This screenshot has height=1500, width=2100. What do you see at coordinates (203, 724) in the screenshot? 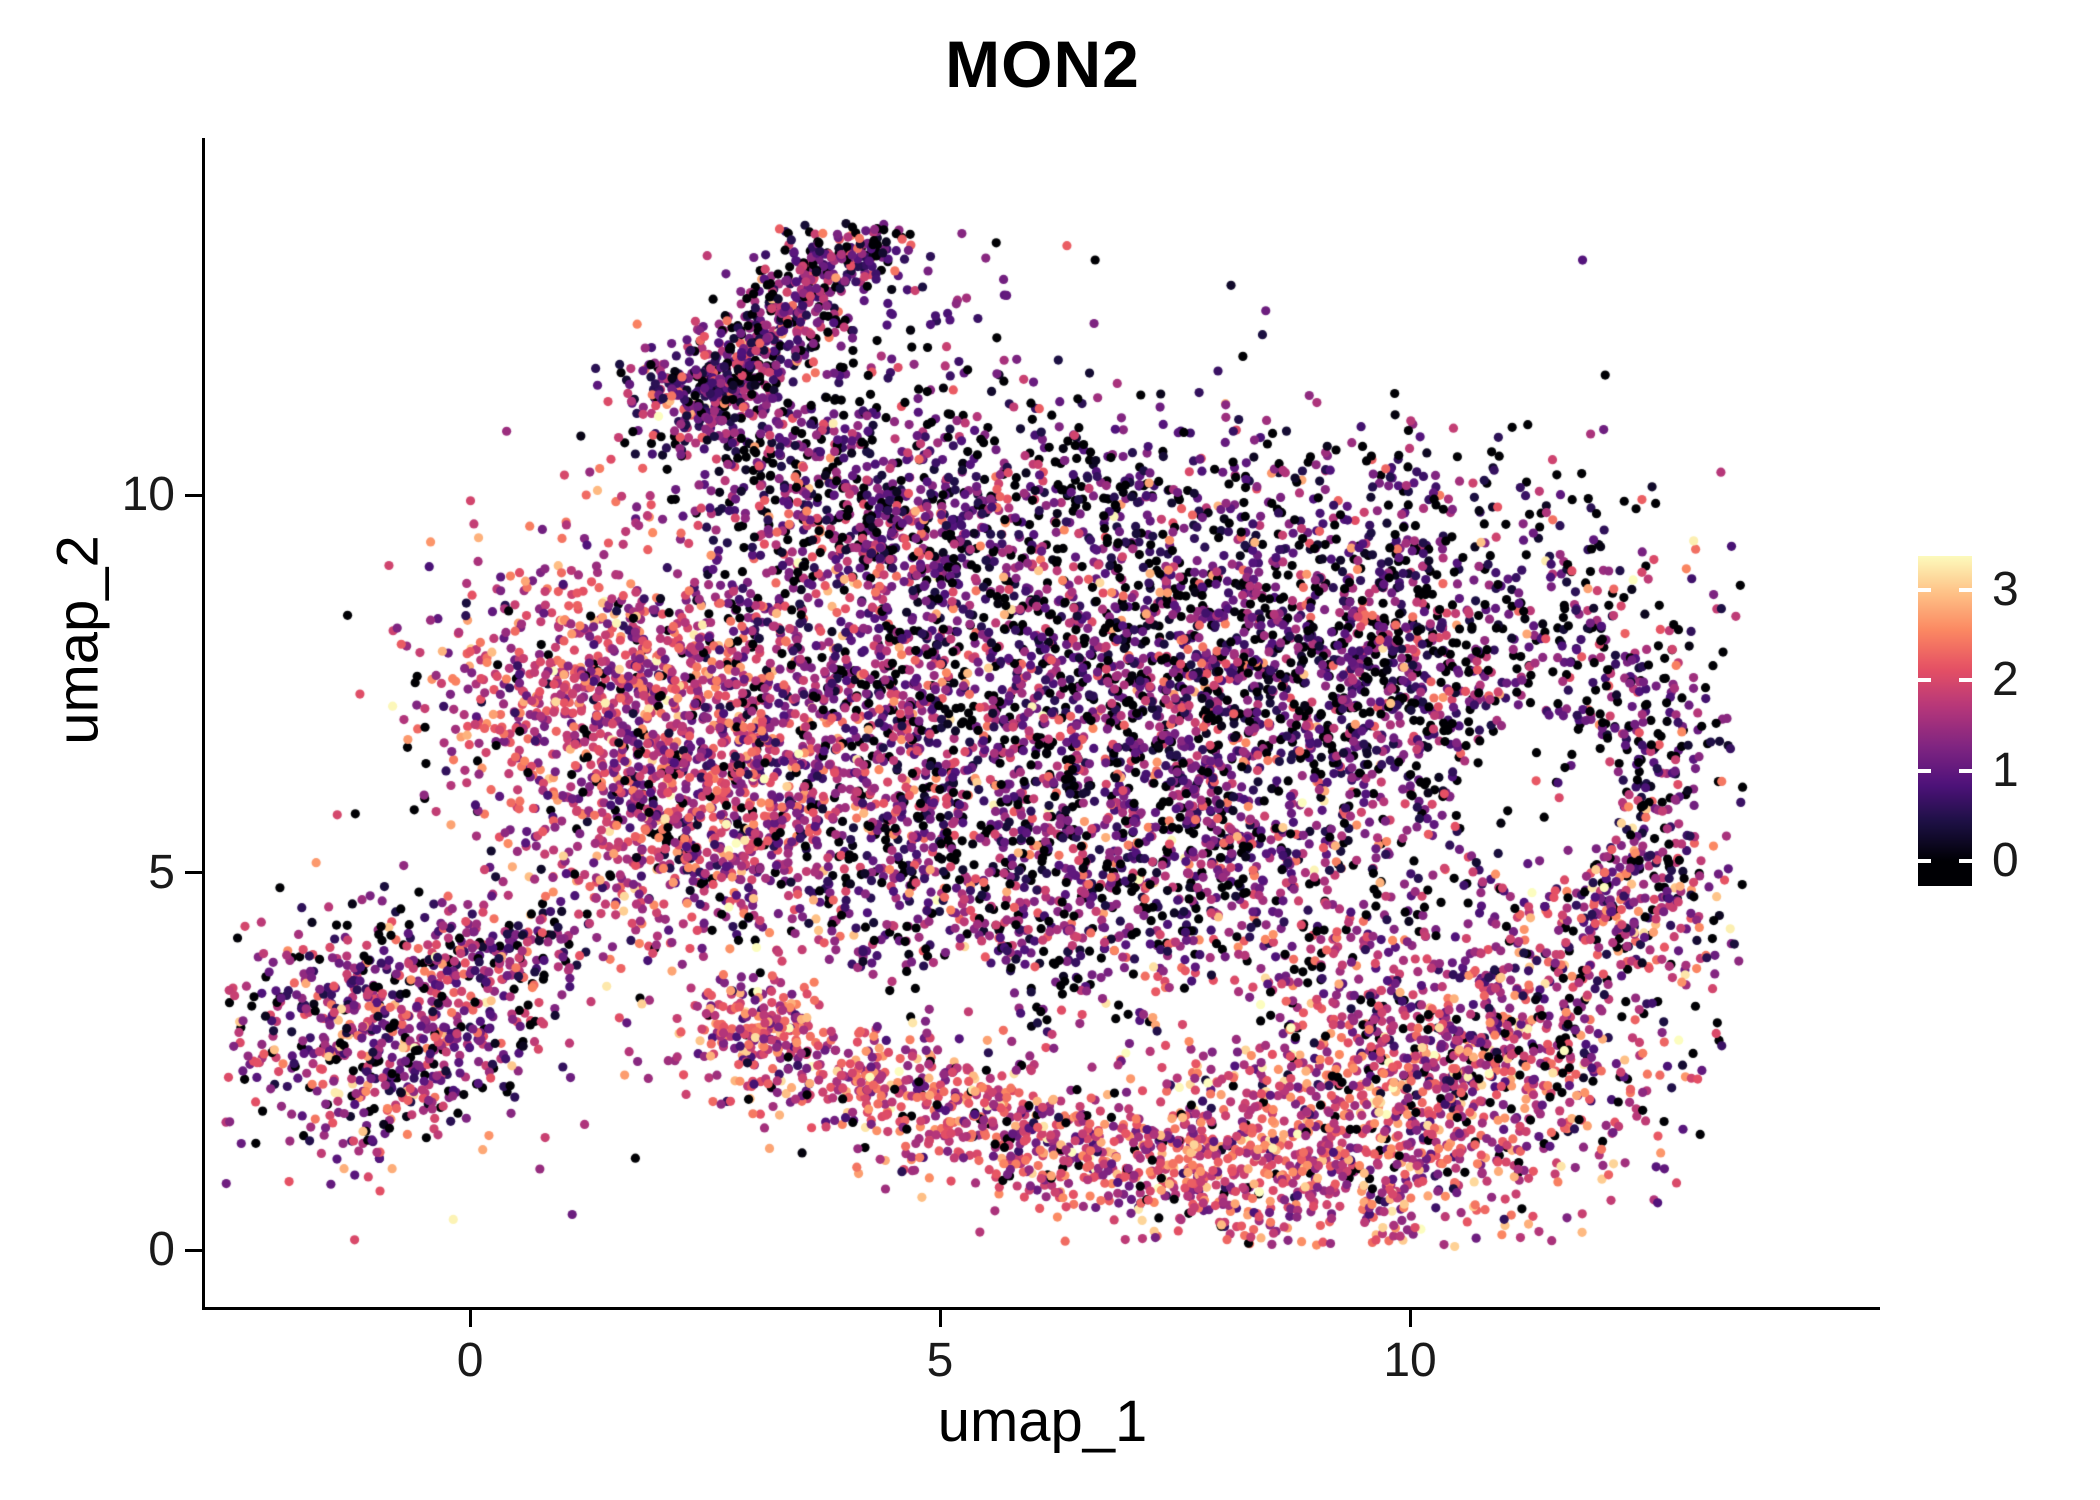
I see `y-axis-line` at bounding box center [203, 724].